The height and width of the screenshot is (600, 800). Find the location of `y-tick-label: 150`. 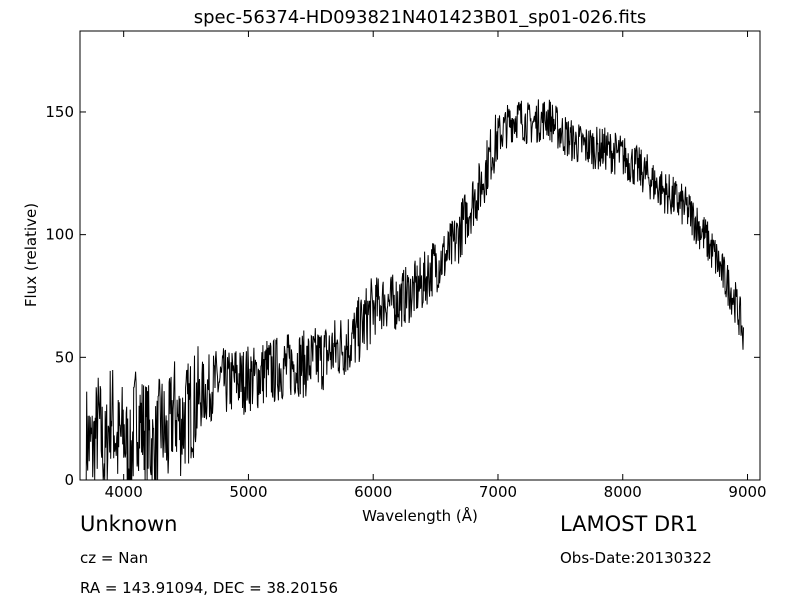

y-tick-label: 150 is located at coordinates (59, 112).